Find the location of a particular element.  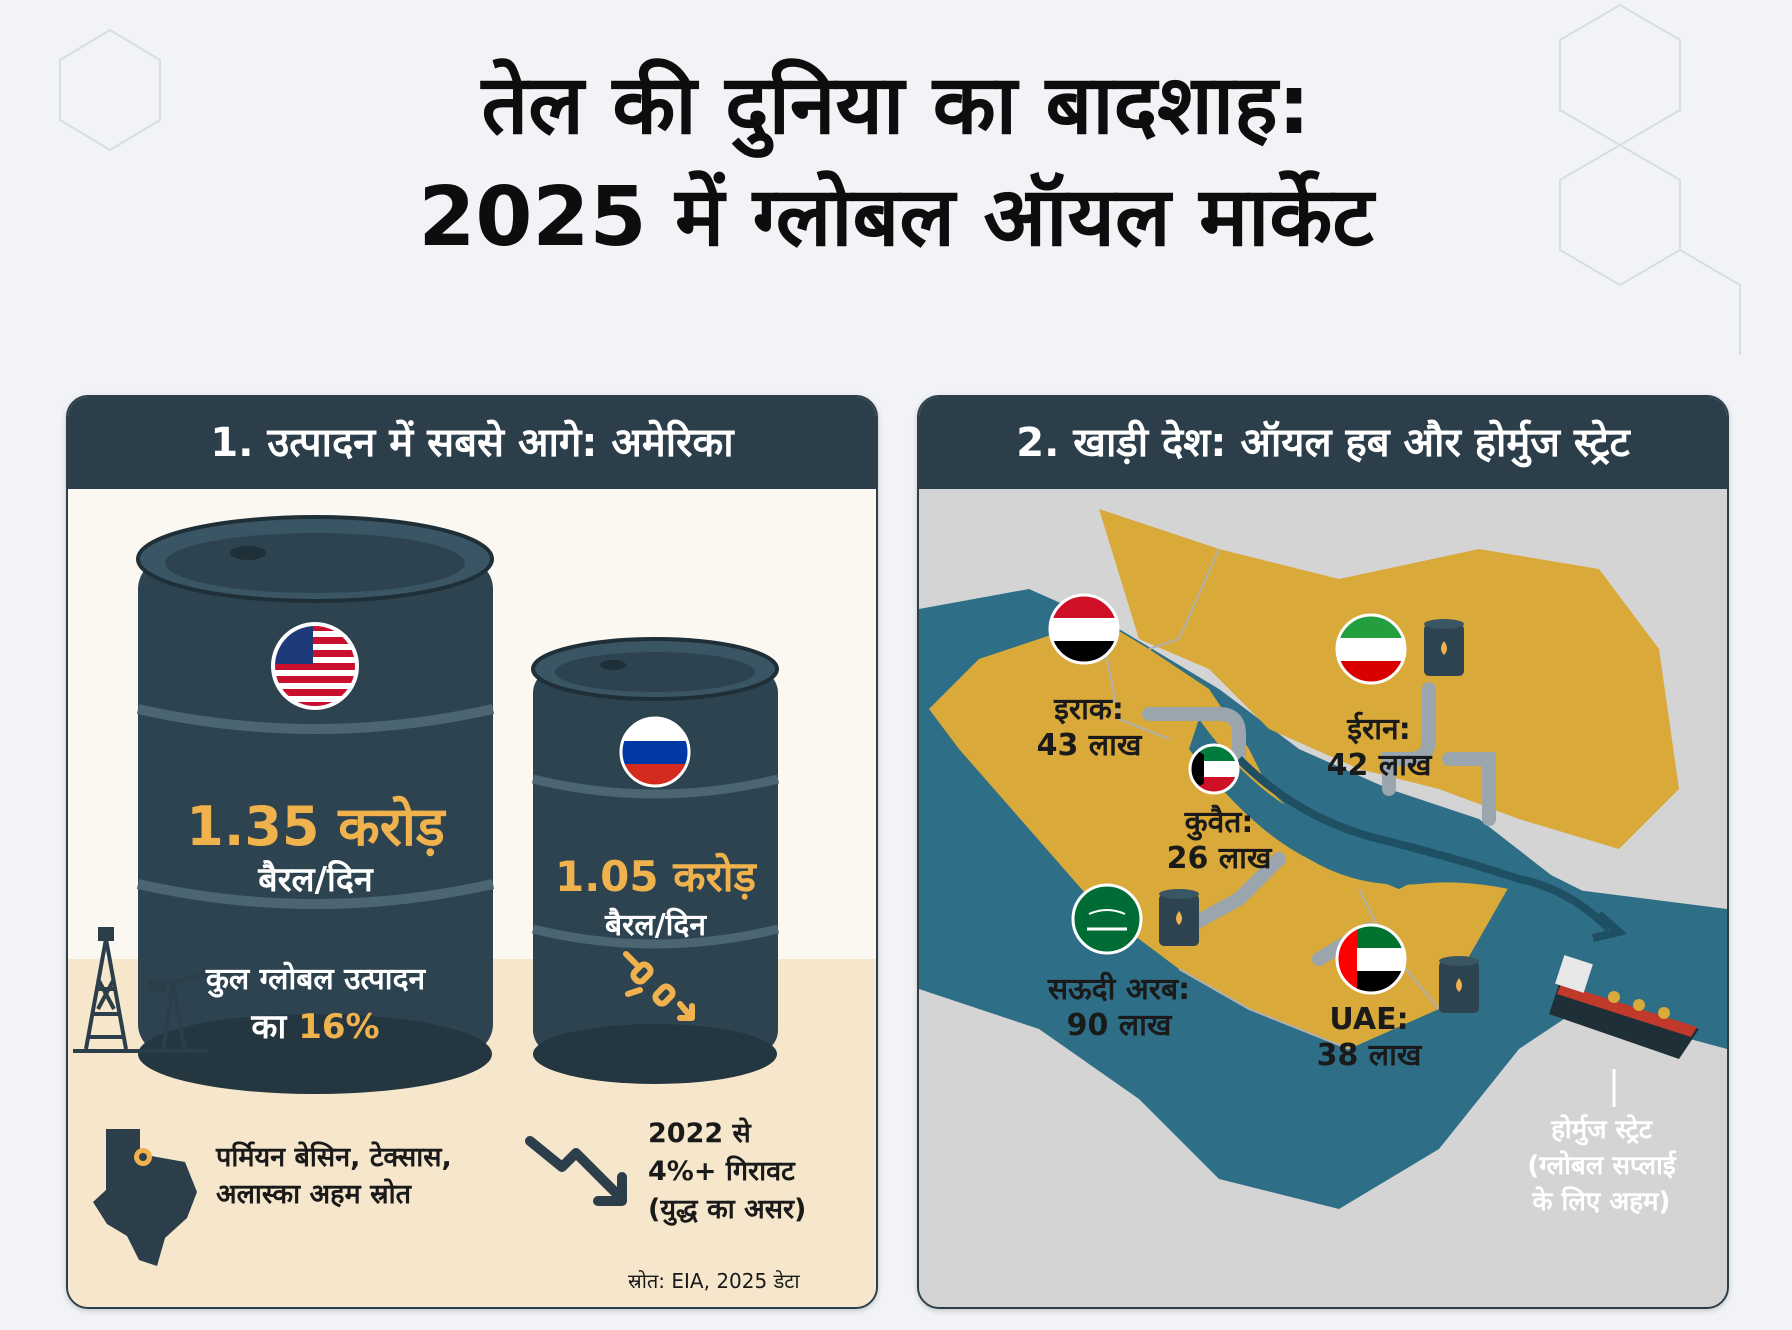

iraq-flag is located at coordinates (1084, 629).